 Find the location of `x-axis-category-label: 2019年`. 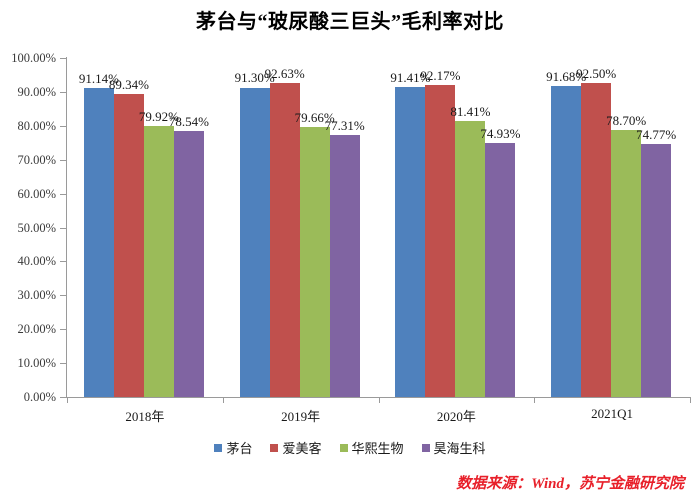

x-axis-category-label: 2019年 is located at coordinates (301, 416).